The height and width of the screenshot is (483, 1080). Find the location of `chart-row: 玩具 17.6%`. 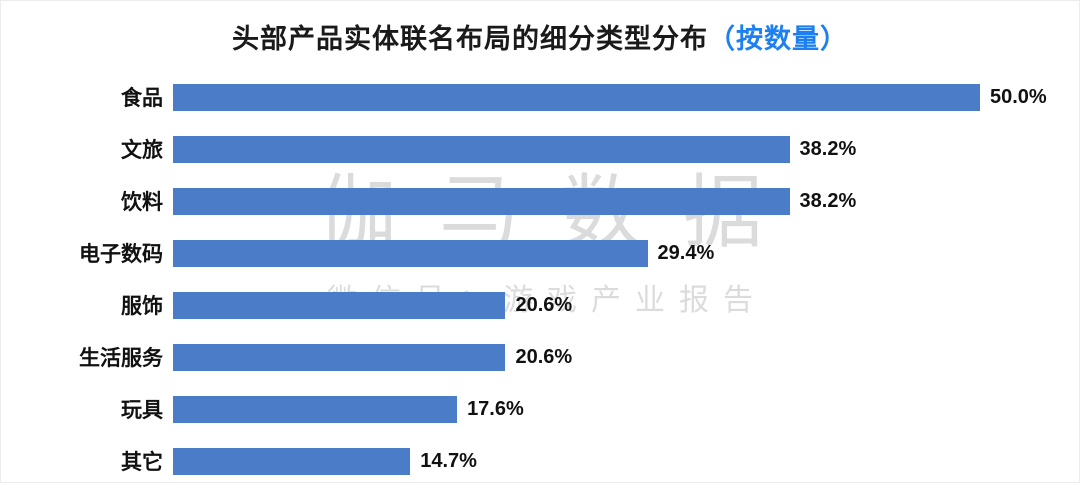

chart-row: 玩具 17.6% is located at coordinates (550, 409).